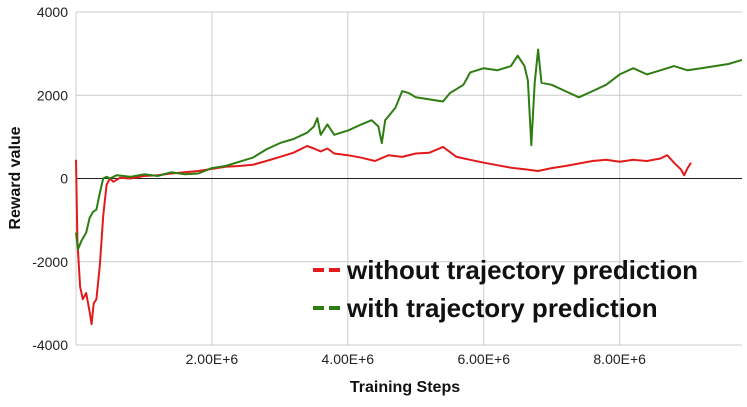 This screenshot has height=407, width=747. What do you see at coordinates (52, 12) in the screenshot?
I see `y-tick-label-4: 4000` at bounding box center [52, 12].